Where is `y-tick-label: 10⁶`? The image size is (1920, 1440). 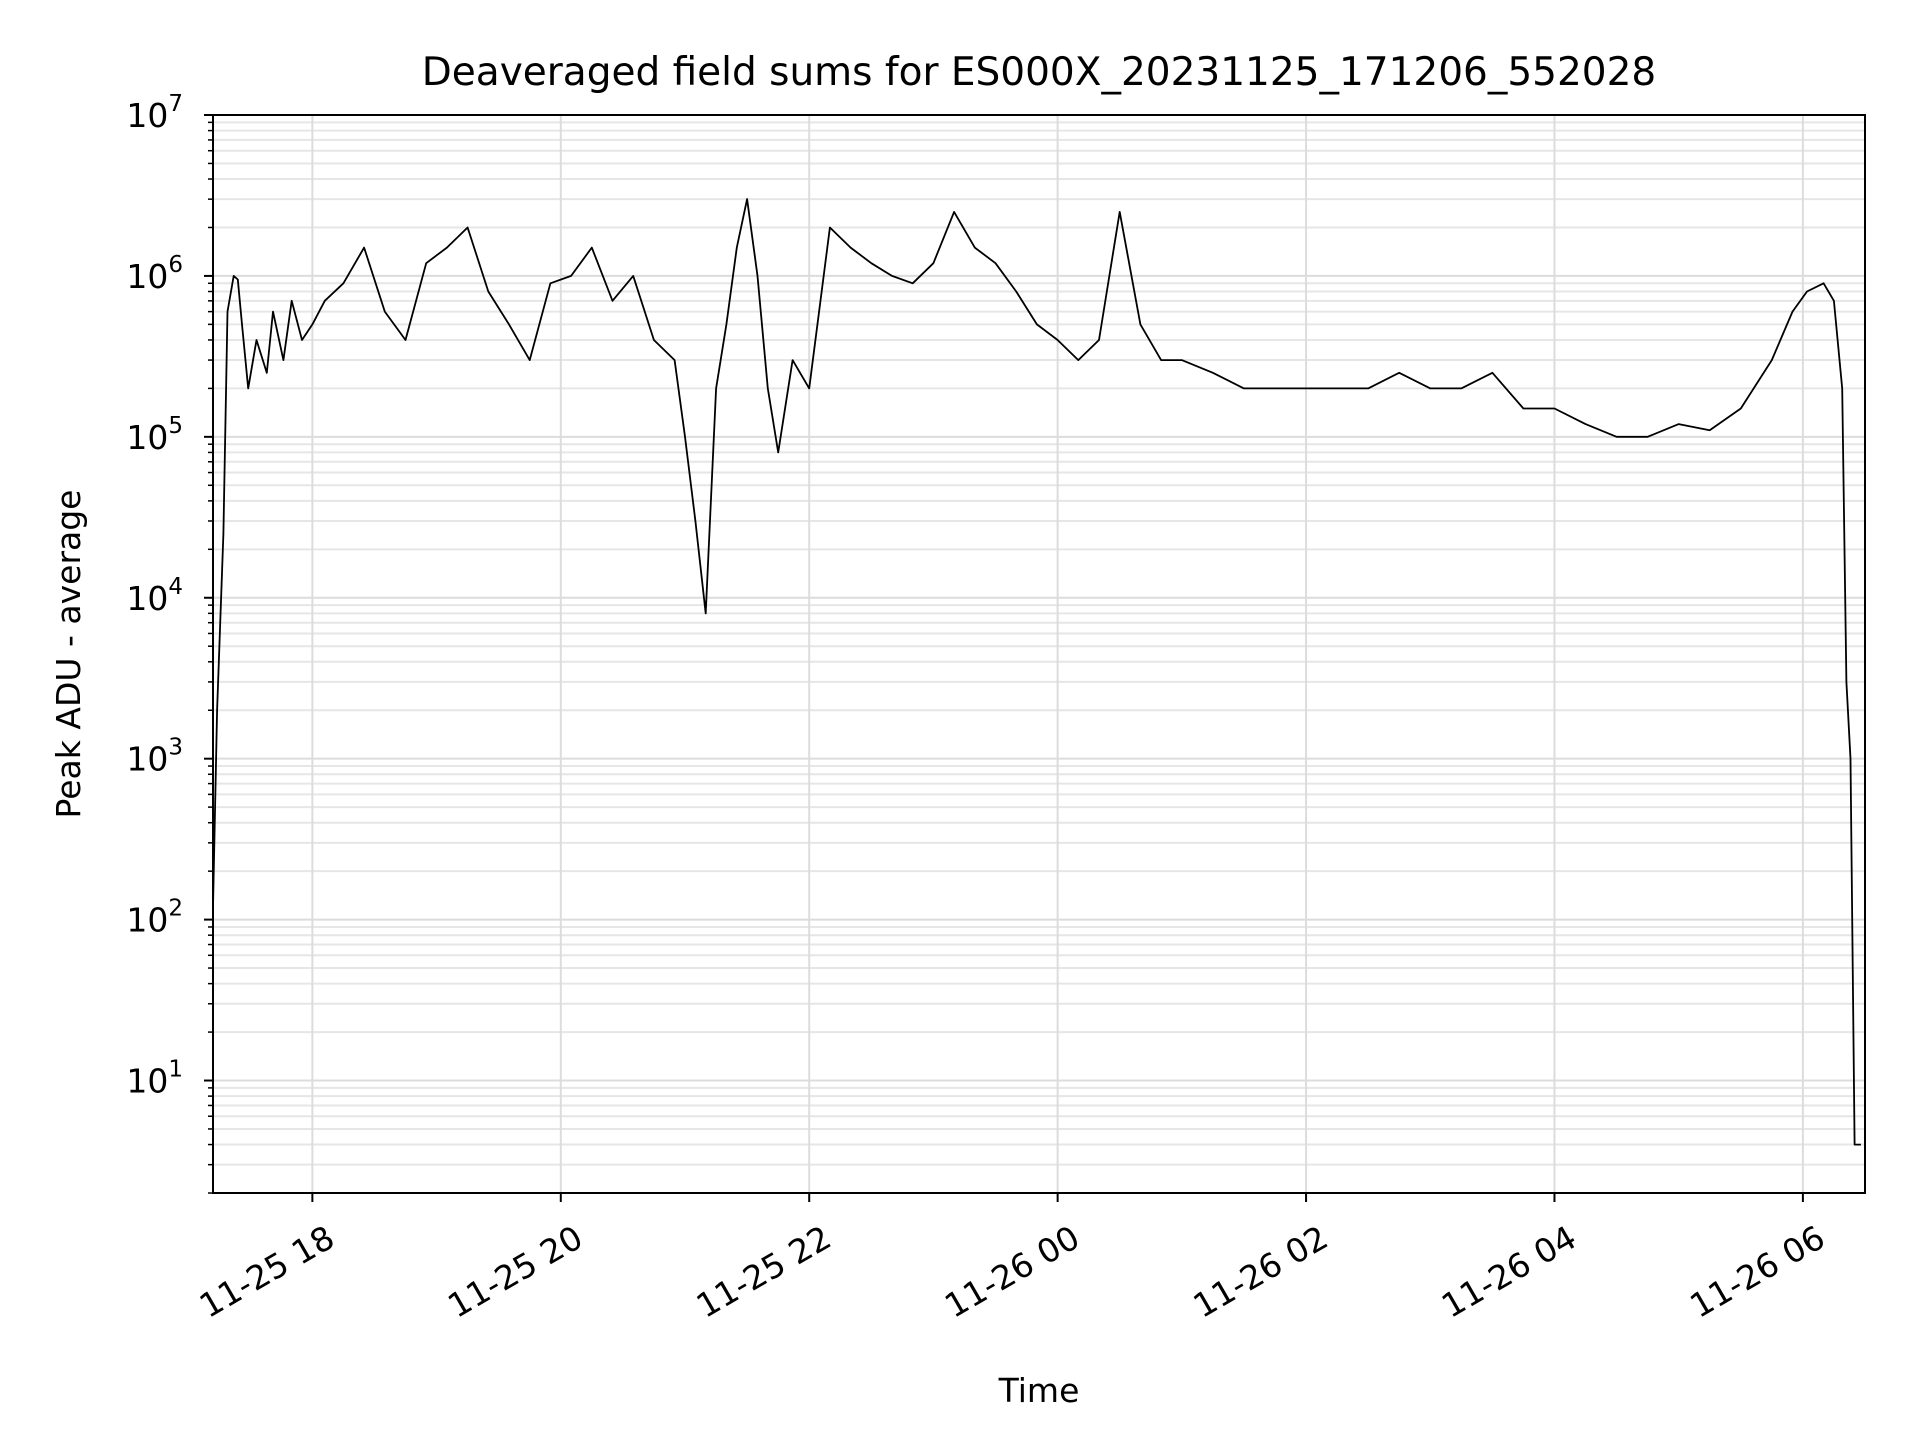 y-tick-label: 10⁶ is located at coordinates (154, 274).